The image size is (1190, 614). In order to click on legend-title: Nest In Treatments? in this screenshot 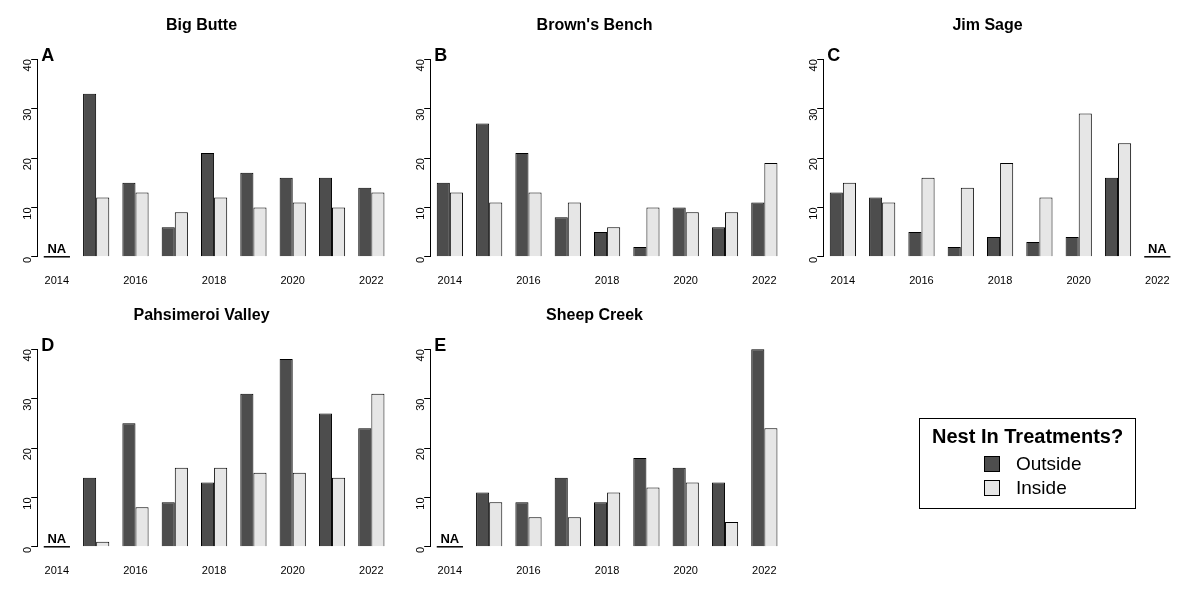, I will do `click(1028, 436)`.